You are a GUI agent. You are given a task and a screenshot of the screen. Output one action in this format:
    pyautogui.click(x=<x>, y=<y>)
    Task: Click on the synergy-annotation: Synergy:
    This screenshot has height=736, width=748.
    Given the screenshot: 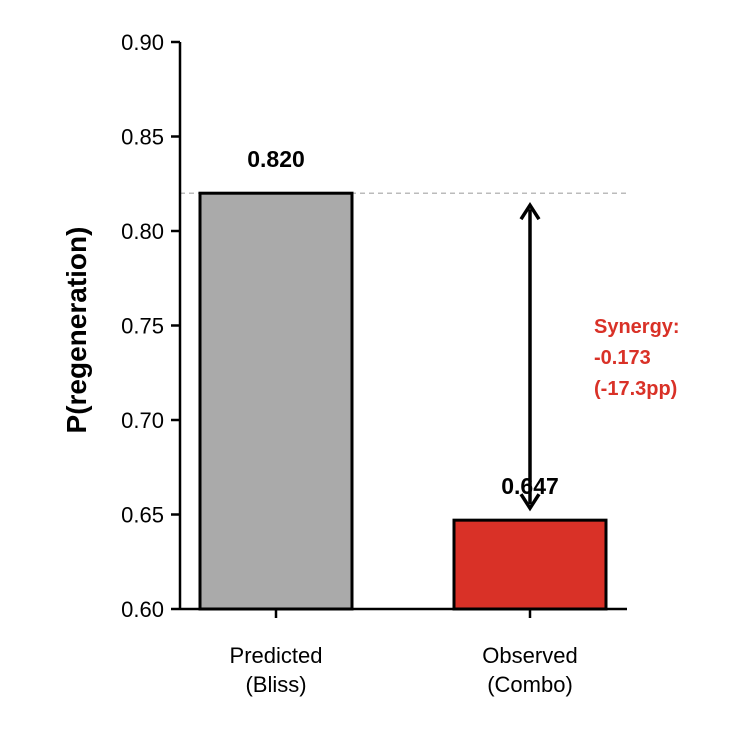 What is the action you would take?
    pyautogui.click(x=637, y=327)
    